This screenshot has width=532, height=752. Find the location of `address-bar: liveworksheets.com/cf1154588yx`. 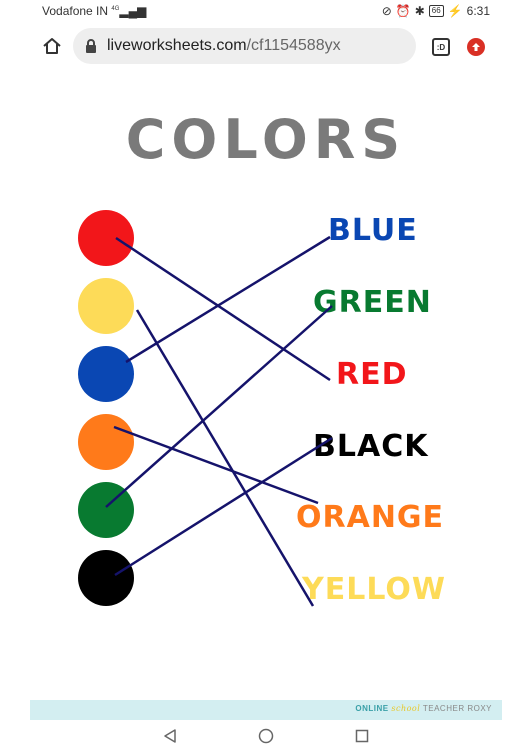

address-bar: liveworksheets.com/cf1154588yx is located at coordinates (244, 46).